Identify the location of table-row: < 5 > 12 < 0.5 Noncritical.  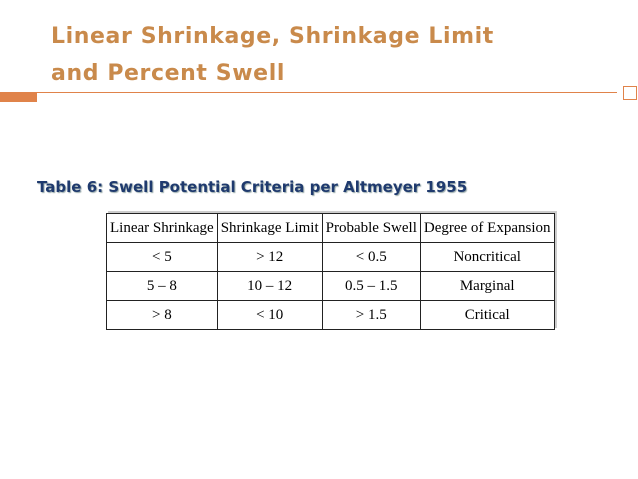
(330, 257).